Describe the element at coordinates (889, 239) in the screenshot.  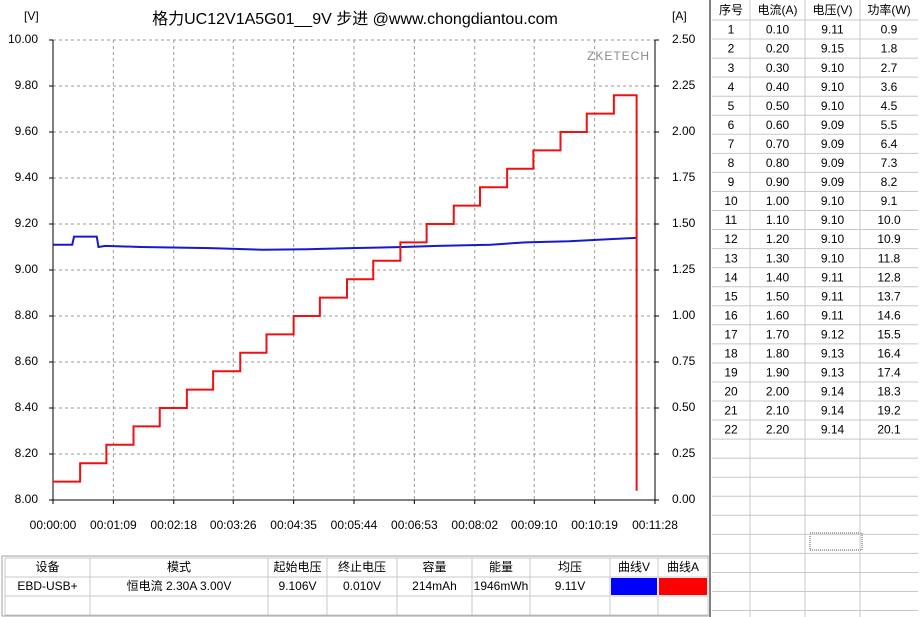
I see `table-cell: 10.9` at that location.